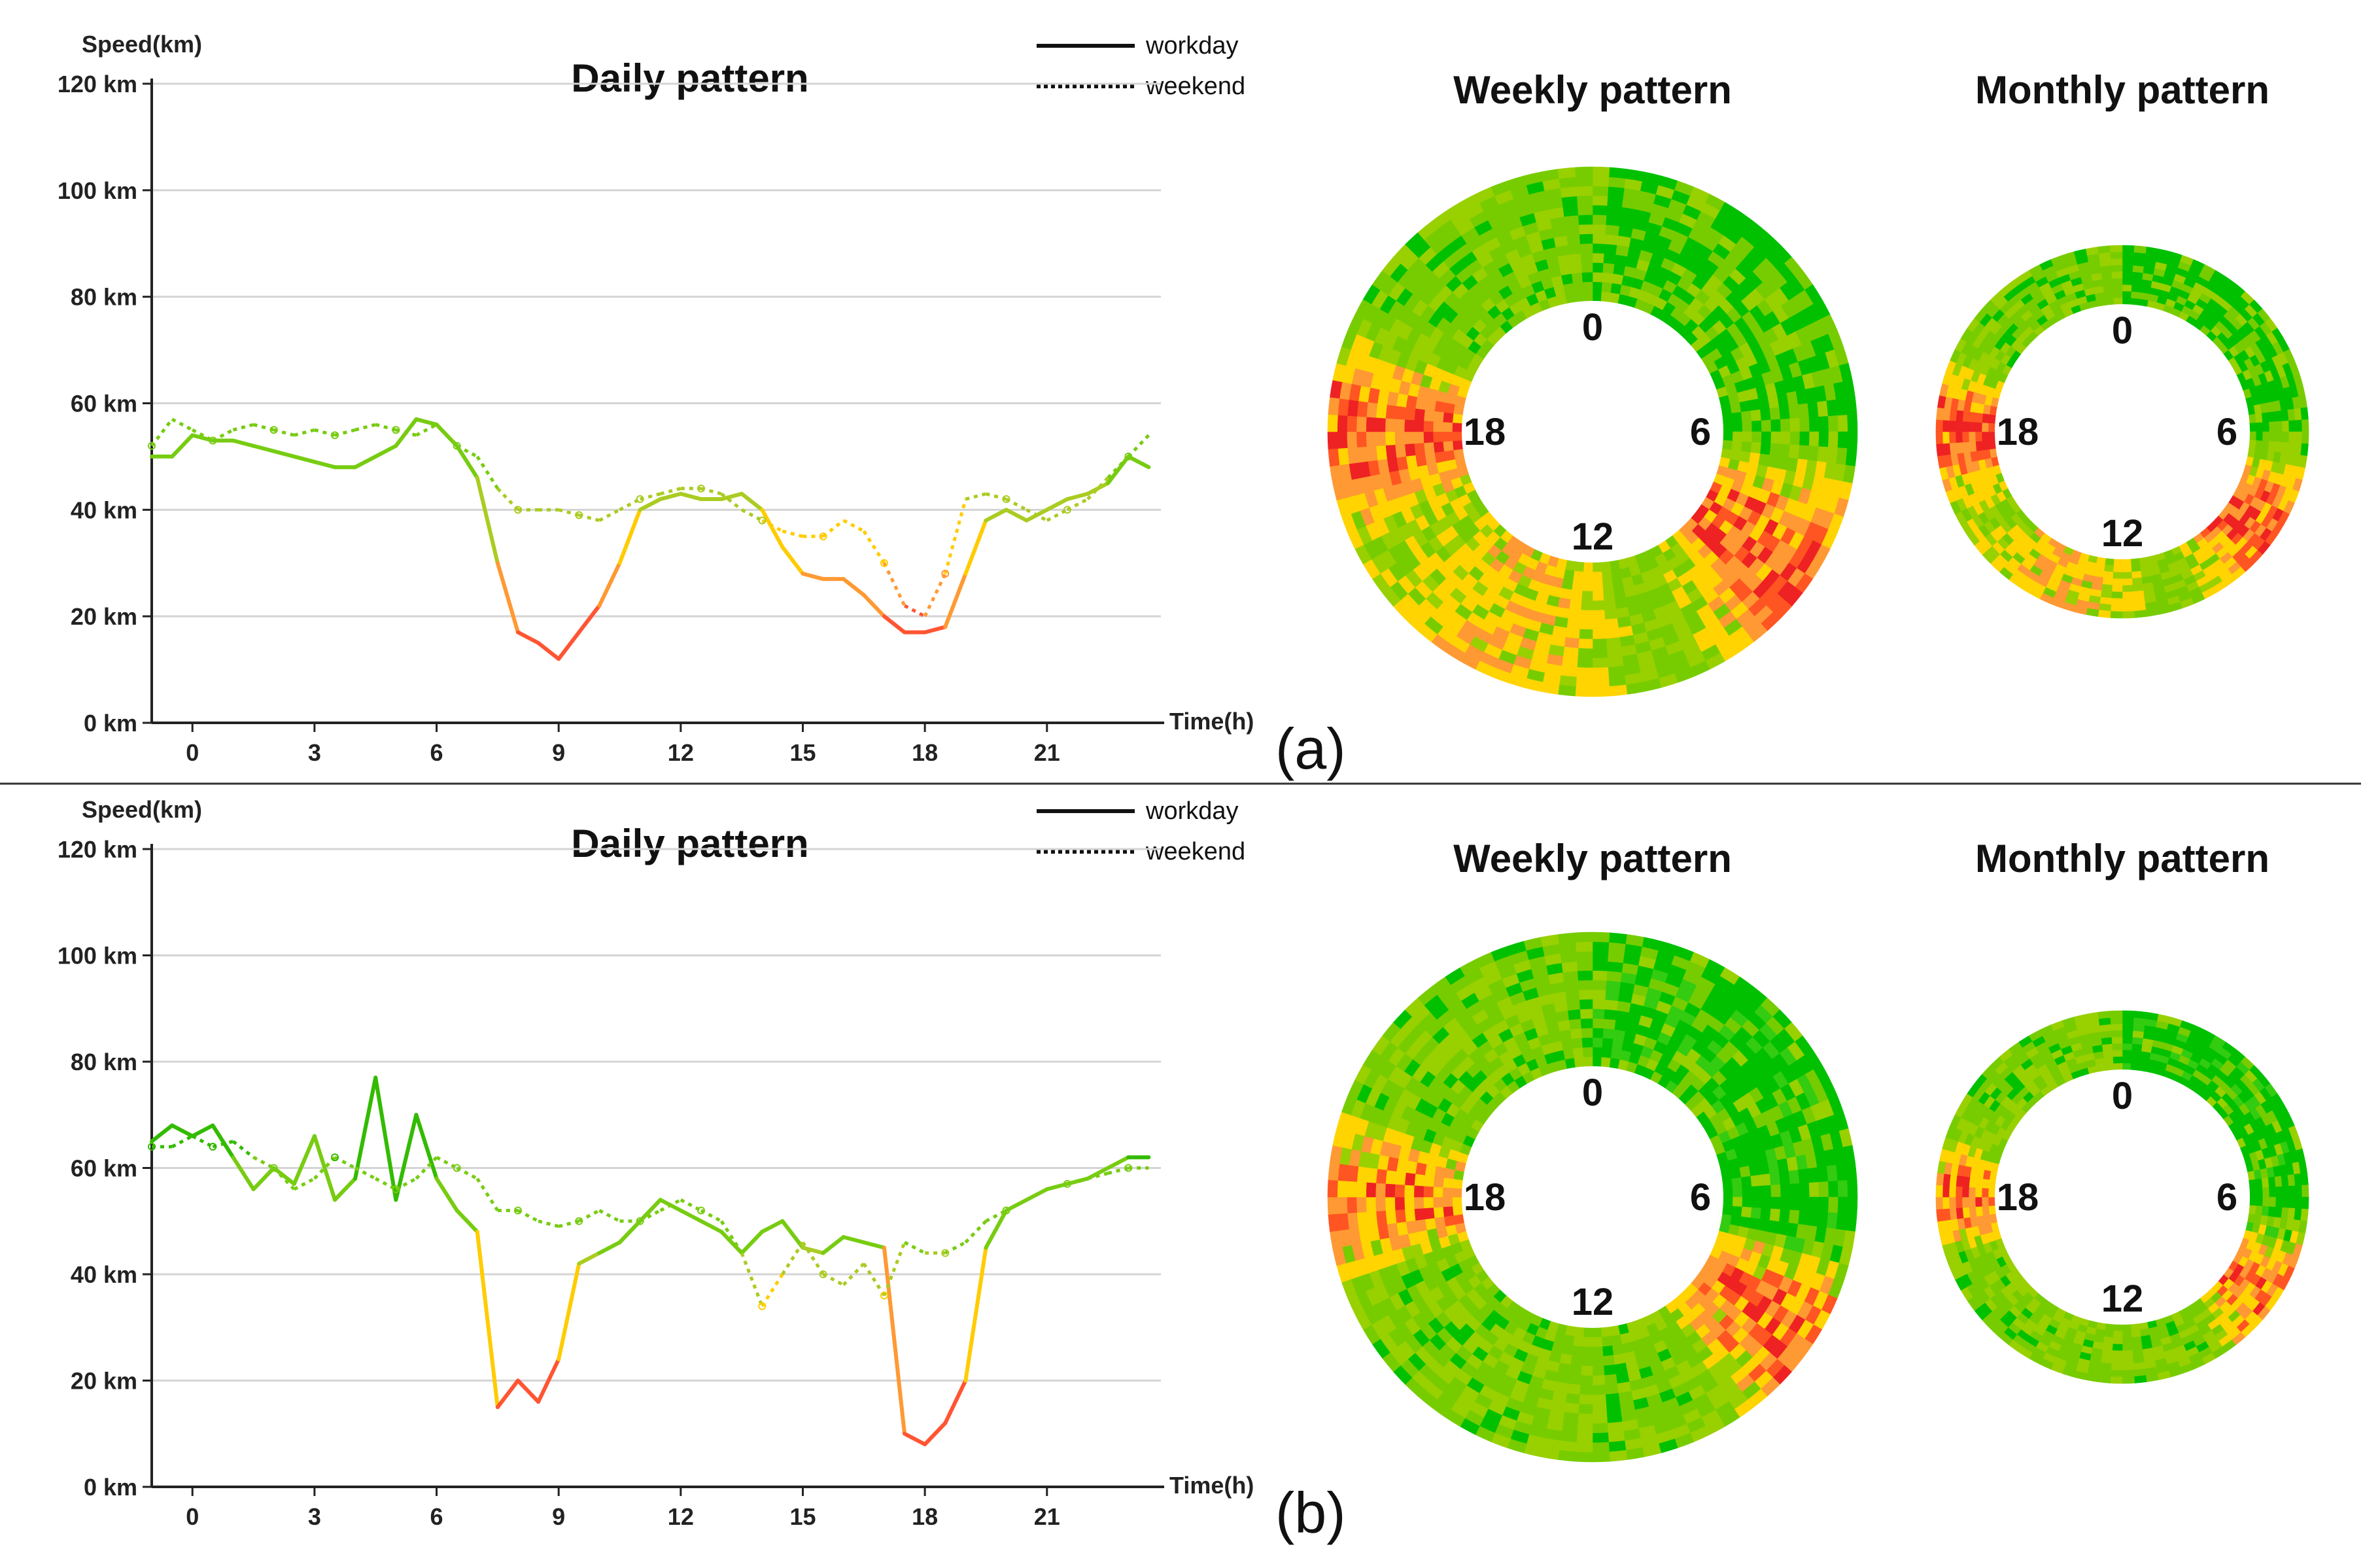 Image resolution: width=2380 pixels, height=1549 pixels. Describe the element at coordinates (1485, 432) in the screenshot. I see `hour-label-18: 18` at that location.